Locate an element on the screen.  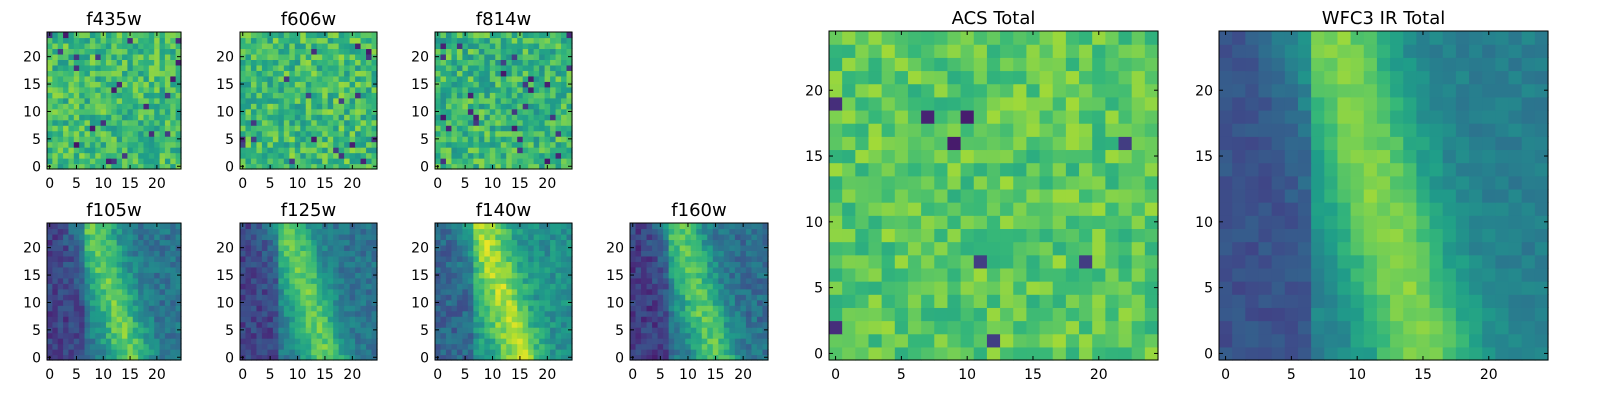
axes-frame is located at coordinates (699, 291).